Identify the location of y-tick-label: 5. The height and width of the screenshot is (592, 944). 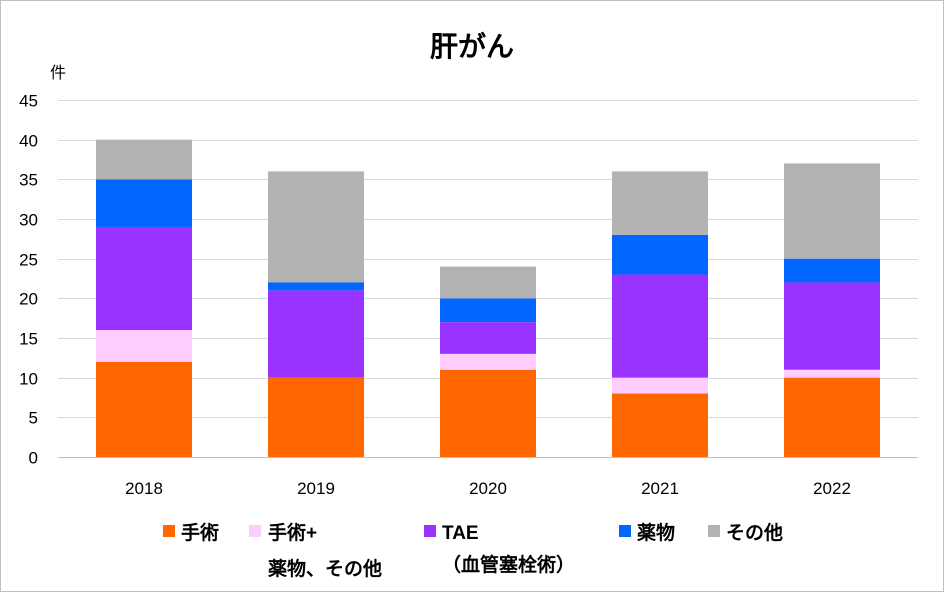
(33, 418).